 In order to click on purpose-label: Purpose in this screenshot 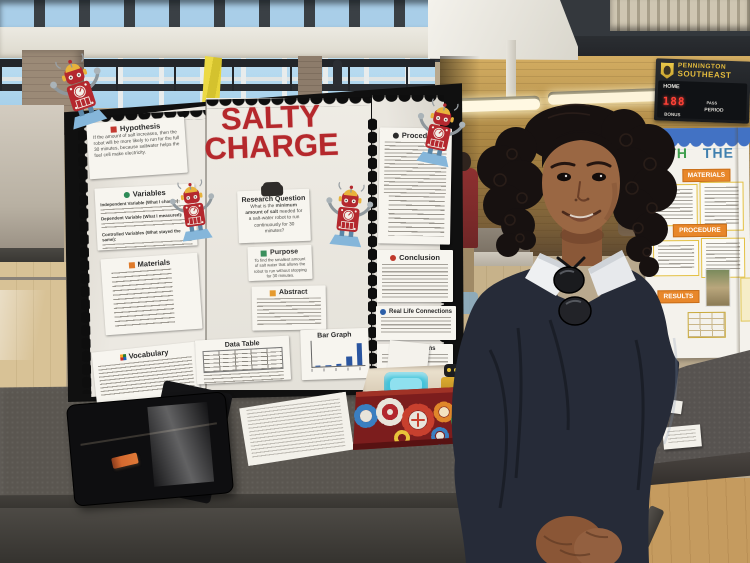, I will do `click(284, 252)`.